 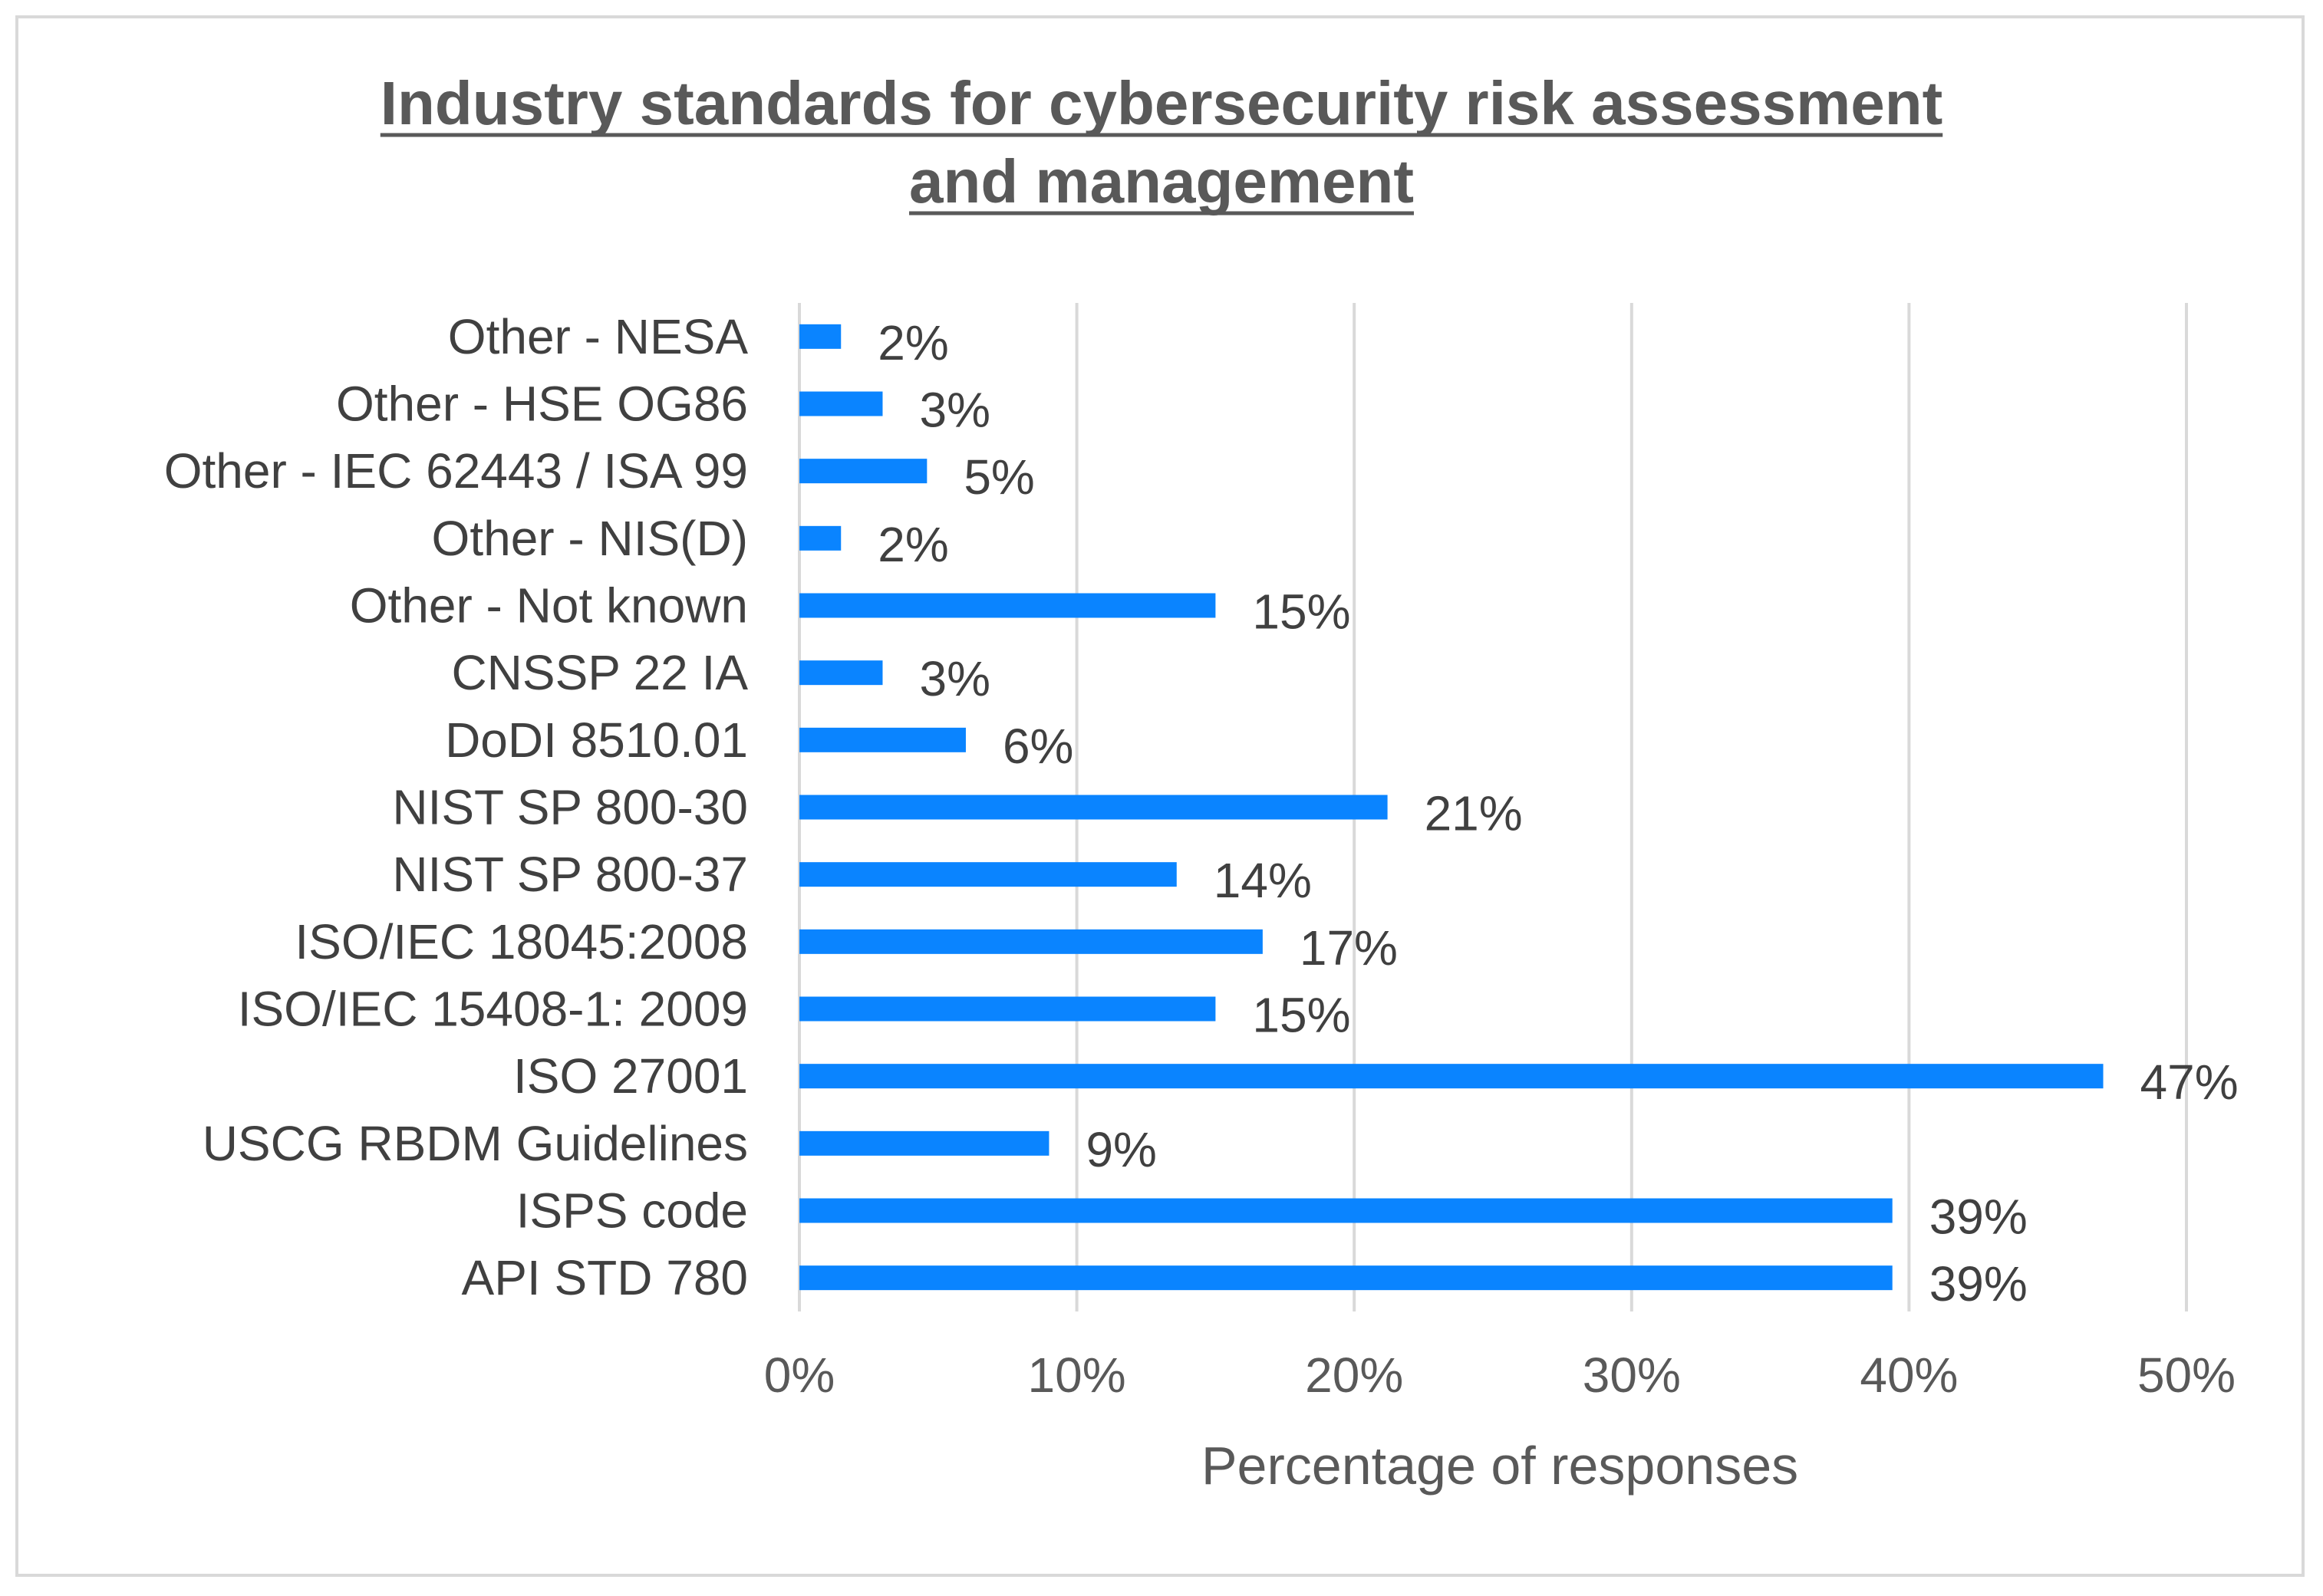 What do you see at coordinates (549, 605) in the screenshot?
I see `category-label: Other - Not known` at bounding box center [549, 605].